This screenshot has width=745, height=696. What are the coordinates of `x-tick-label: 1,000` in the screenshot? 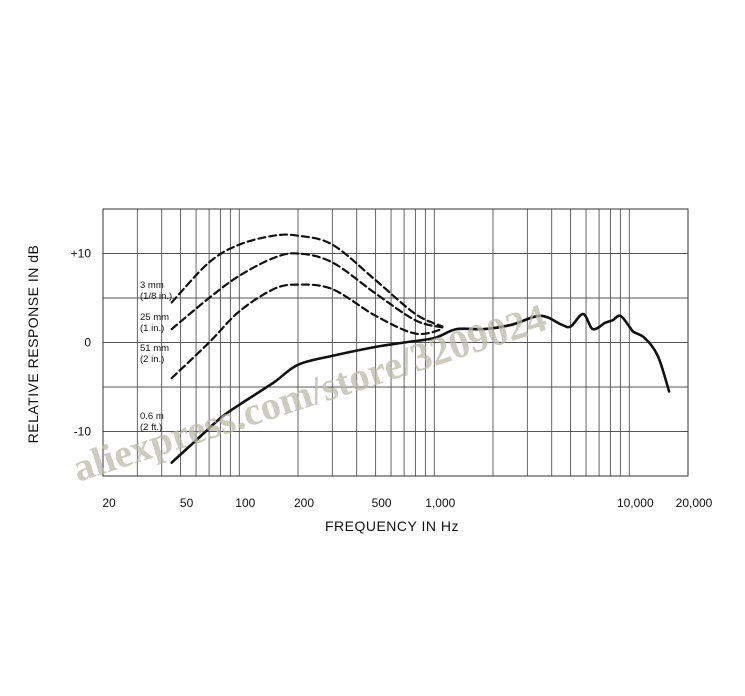 It's located at (440, 503).